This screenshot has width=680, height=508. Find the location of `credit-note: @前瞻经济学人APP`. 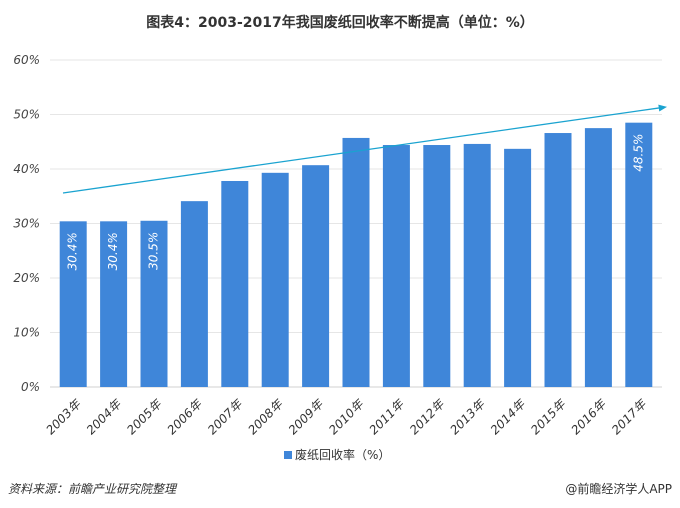

credit-note: @前瞻经济学人APP is located at coordinates (618, 489).